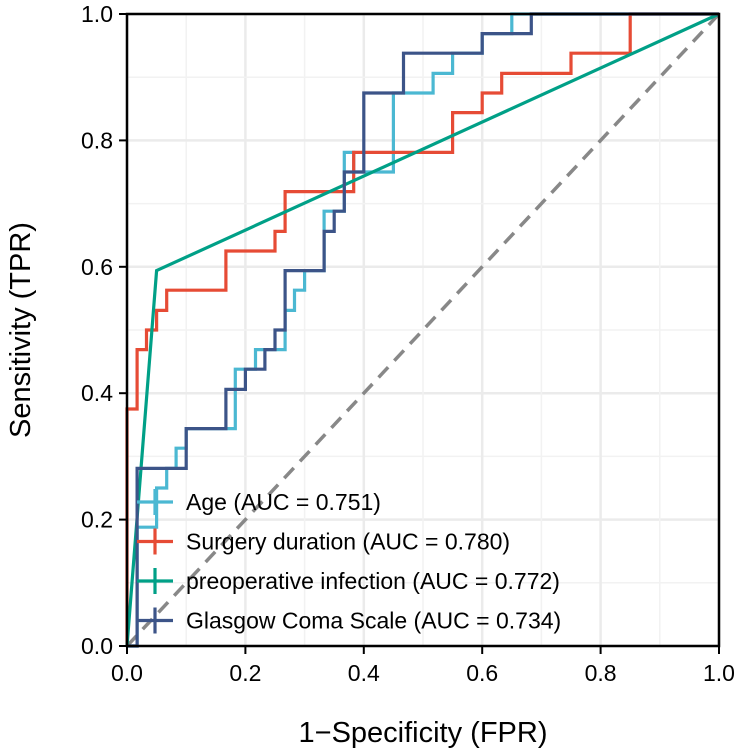  What do you see at coordinates (482, 673) in the screenshot?
I see `x-tick-label: 0.6` at bounding box center [482, 673].